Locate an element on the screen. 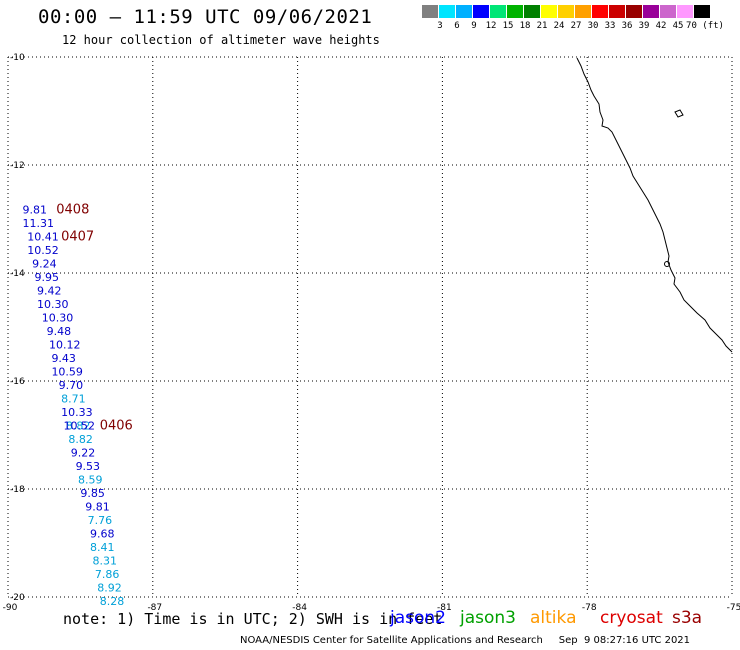 The height and width of the screenshot is (650, 740). color-scale-label: 42 is located at coordinates (661, 26).